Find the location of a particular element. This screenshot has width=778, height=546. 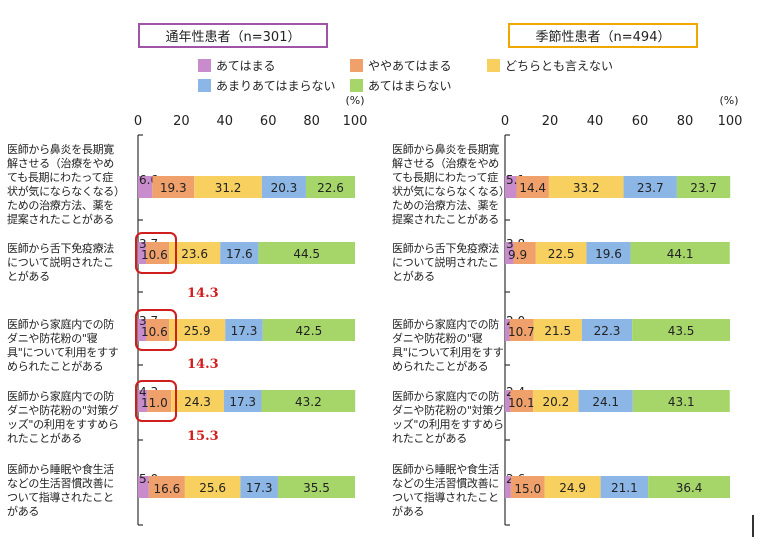

highlight-box-row4 is located at coordinates (156, 401).